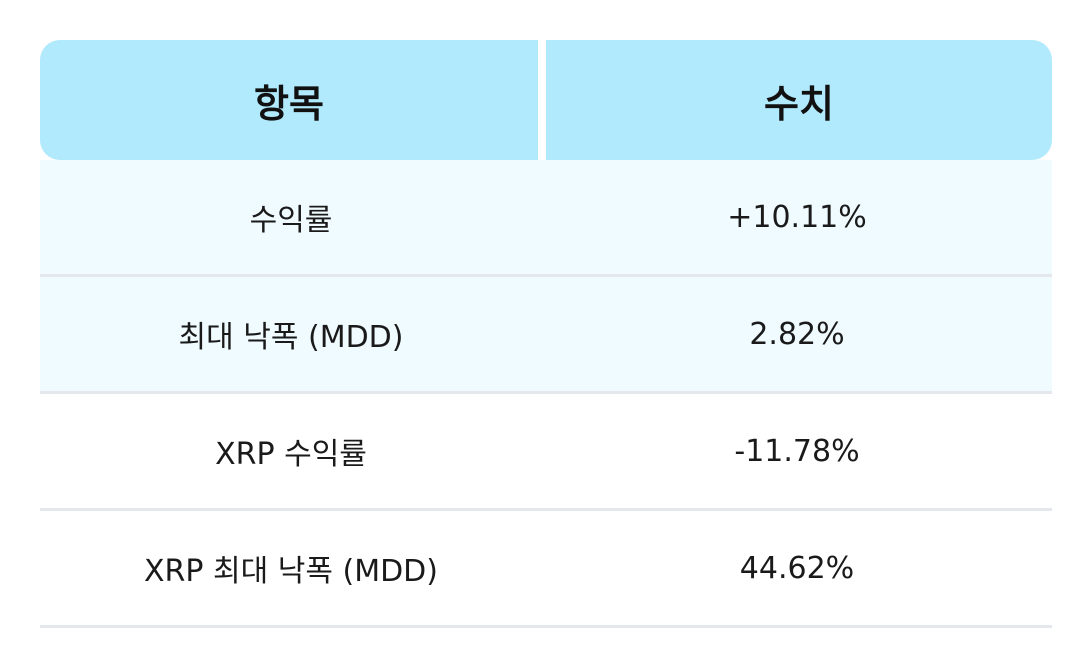 Image resolution: width=1092 pixels, height=669 pixels. What do you see at coordinates (797, 334) in the screenshot?
I see `row-value: 2.82%` at bounding box center [797, 334].